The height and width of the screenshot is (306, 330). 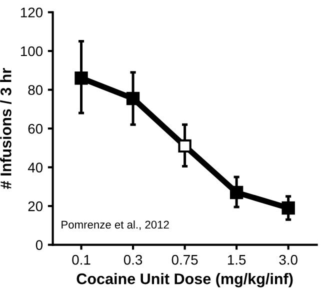 What do you see at coordinates (81, 259) in the screenshot?
I see `x-tick-label: 0.1` at bounding box center [81, 259].